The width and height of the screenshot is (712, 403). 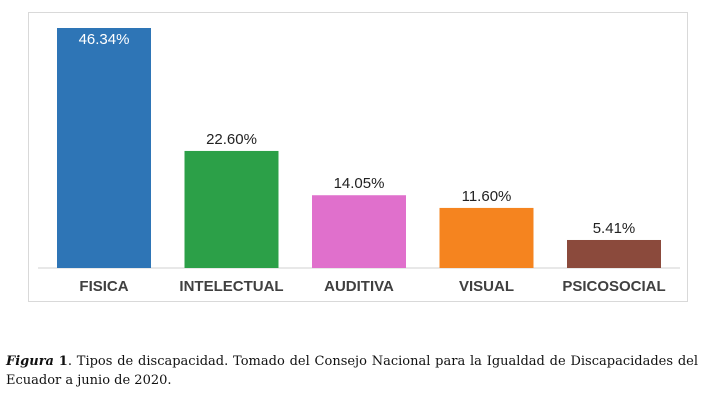 I want to click on bar-visual, so click(x=486, y=237).